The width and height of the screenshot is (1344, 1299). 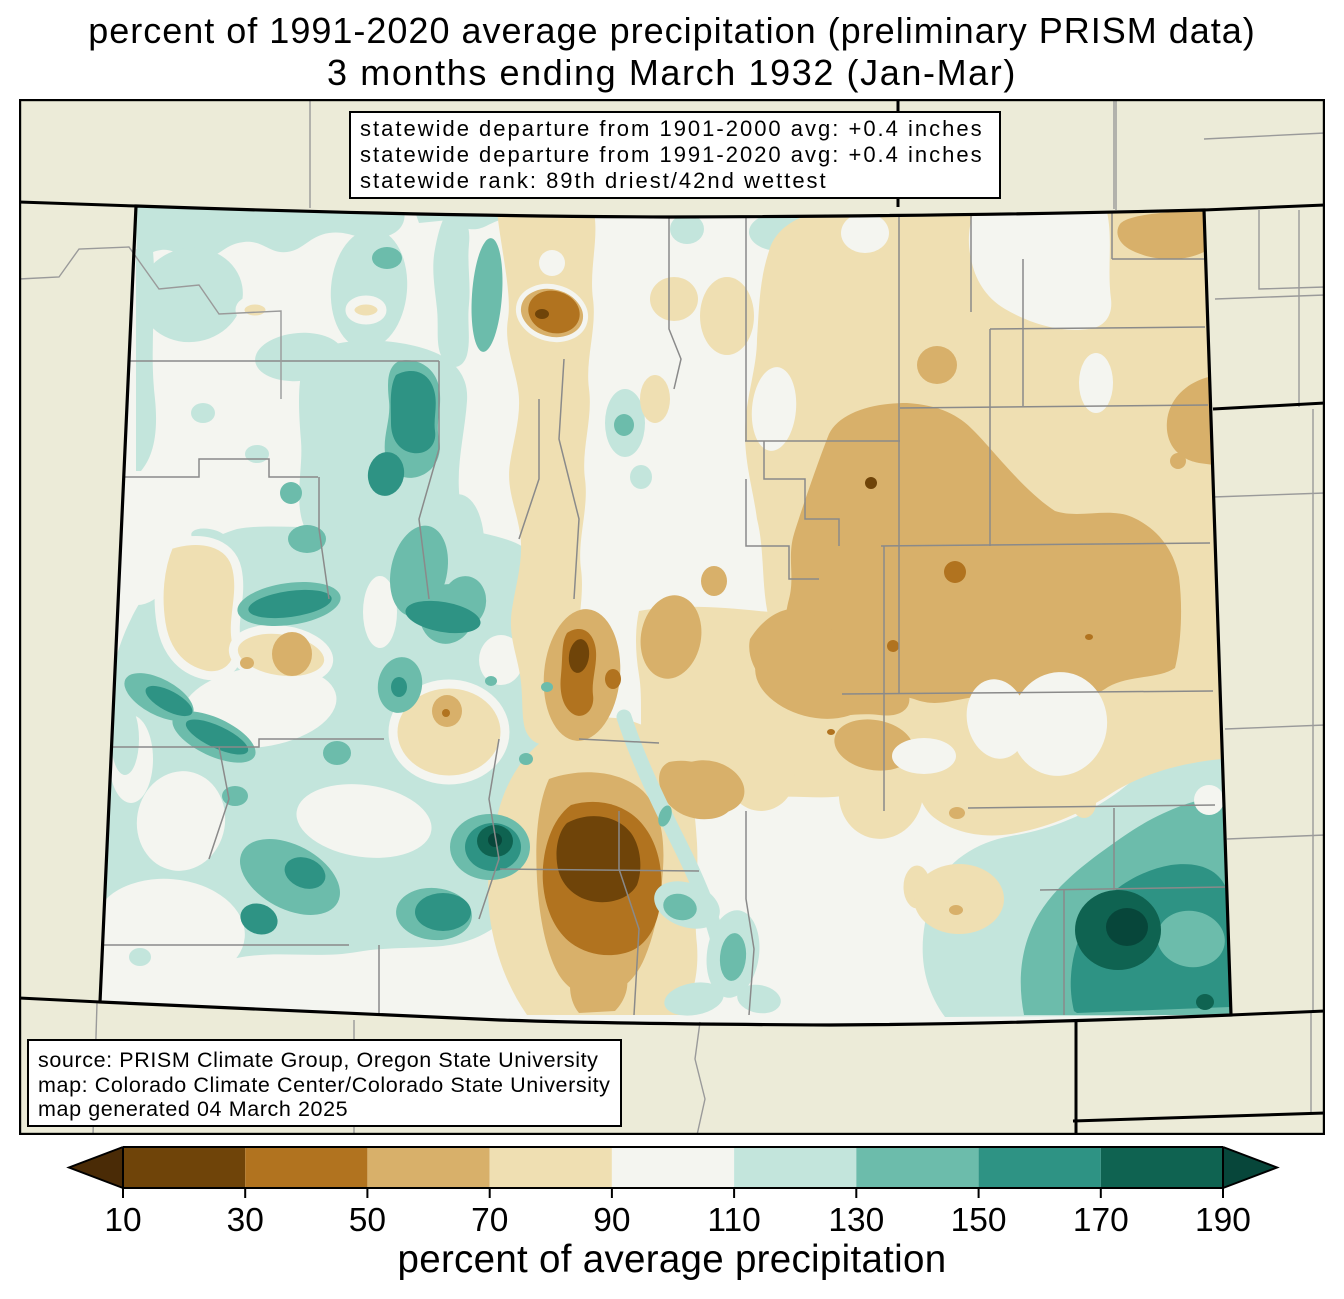 What do you see at coordinates (489, 1220) in the screenshot?
I see `svg-text: 70` at bounding box center [489, 1220].